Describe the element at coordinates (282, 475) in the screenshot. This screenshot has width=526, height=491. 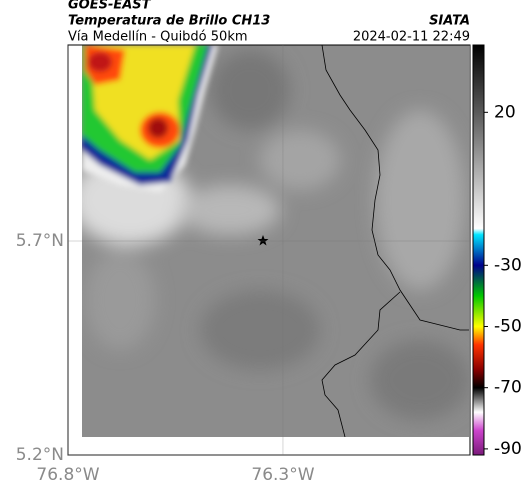
I see `x-tick-label: 76.3°W` at that location.